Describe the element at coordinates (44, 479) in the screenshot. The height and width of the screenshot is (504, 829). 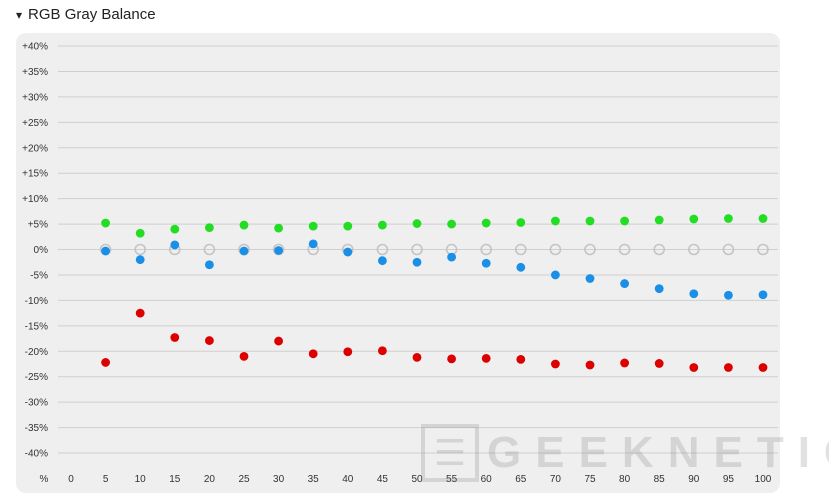
I see `x-axis-unit-label: %` at that location.